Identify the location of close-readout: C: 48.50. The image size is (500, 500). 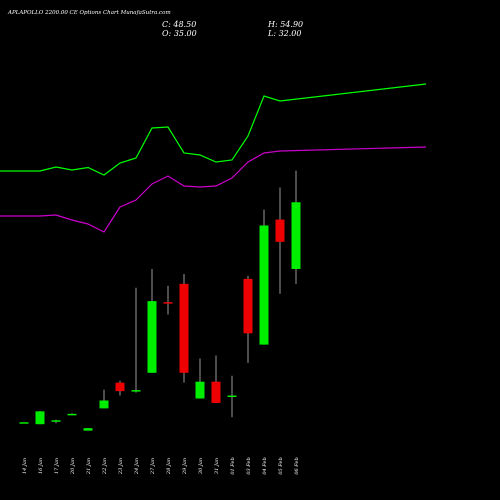
(179, 24).